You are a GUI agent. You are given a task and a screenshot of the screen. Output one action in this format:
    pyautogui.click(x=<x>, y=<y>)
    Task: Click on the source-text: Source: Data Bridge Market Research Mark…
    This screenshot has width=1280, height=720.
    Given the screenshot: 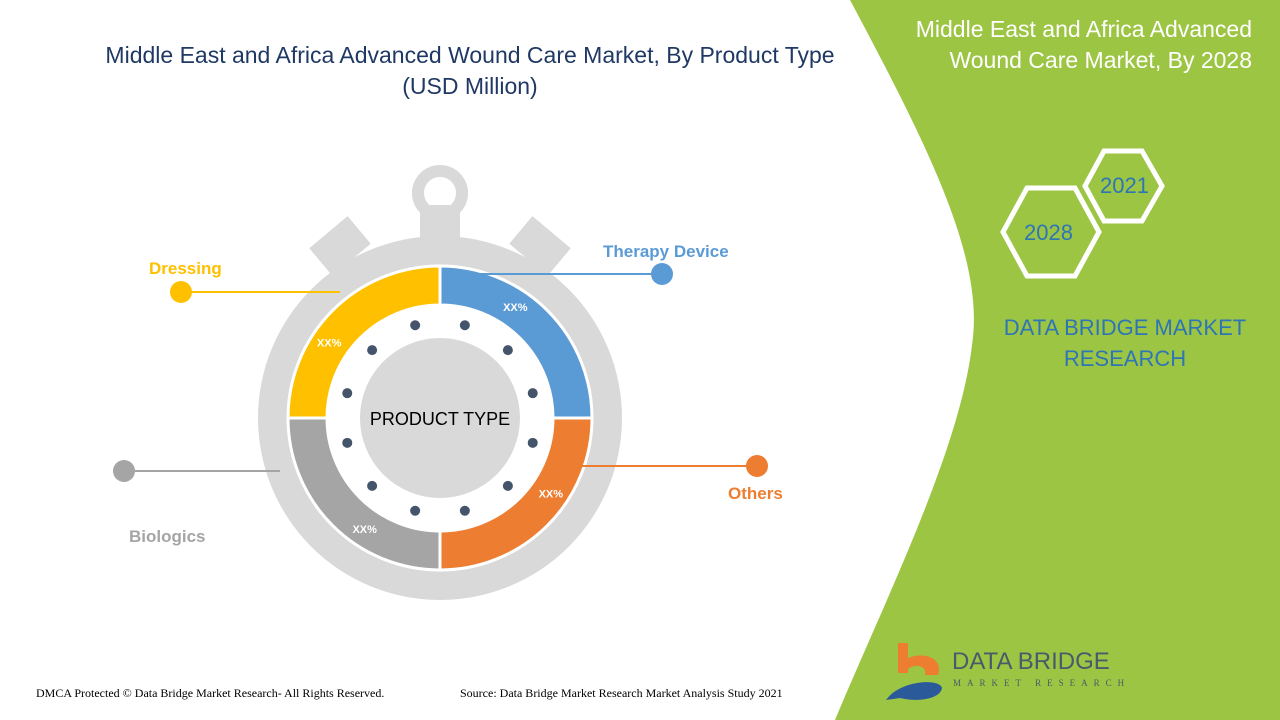 What is the action you would take?
    pyautogui.click(x=621, y=693)
    